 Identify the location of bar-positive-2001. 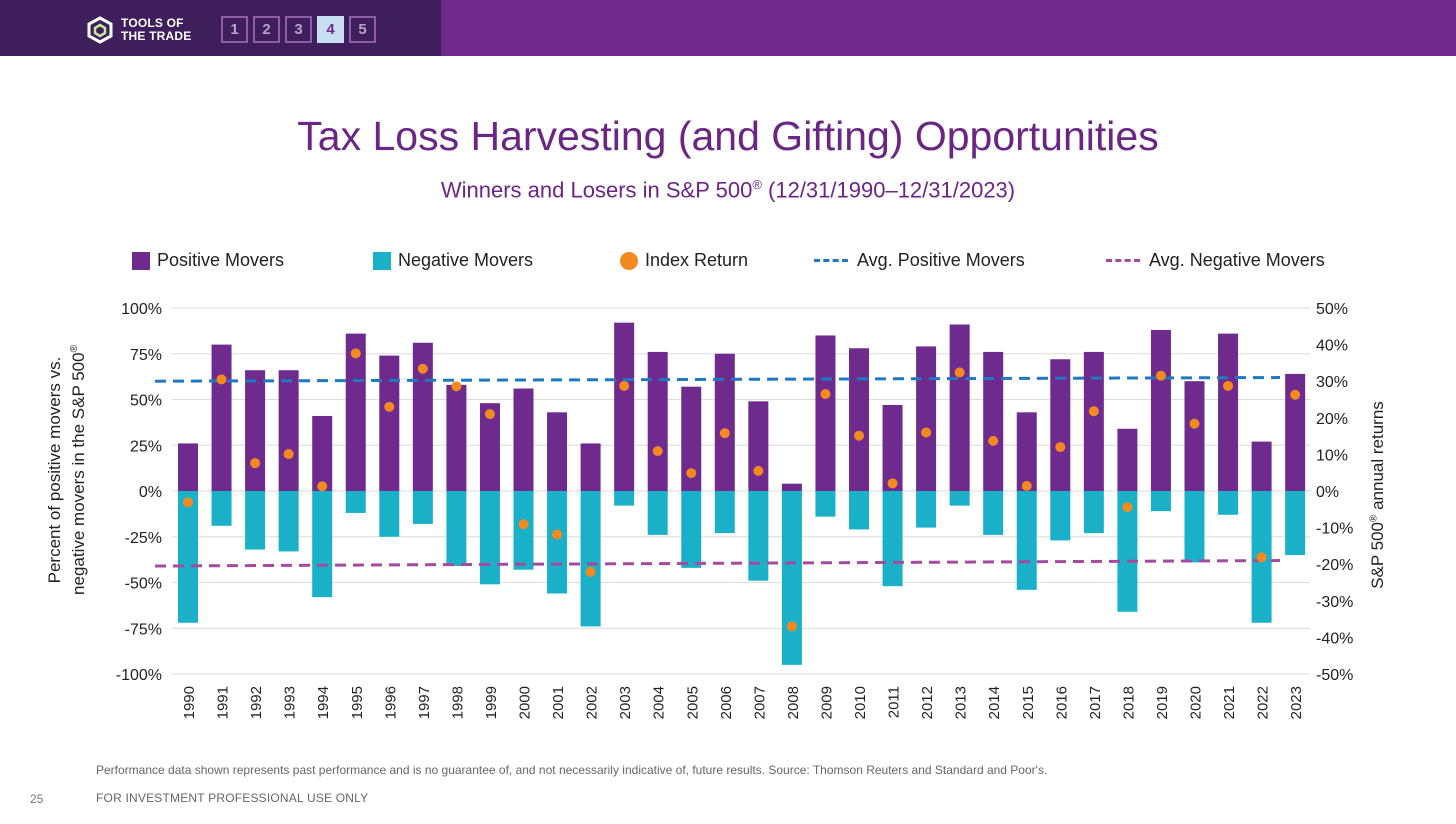
(557, 451).